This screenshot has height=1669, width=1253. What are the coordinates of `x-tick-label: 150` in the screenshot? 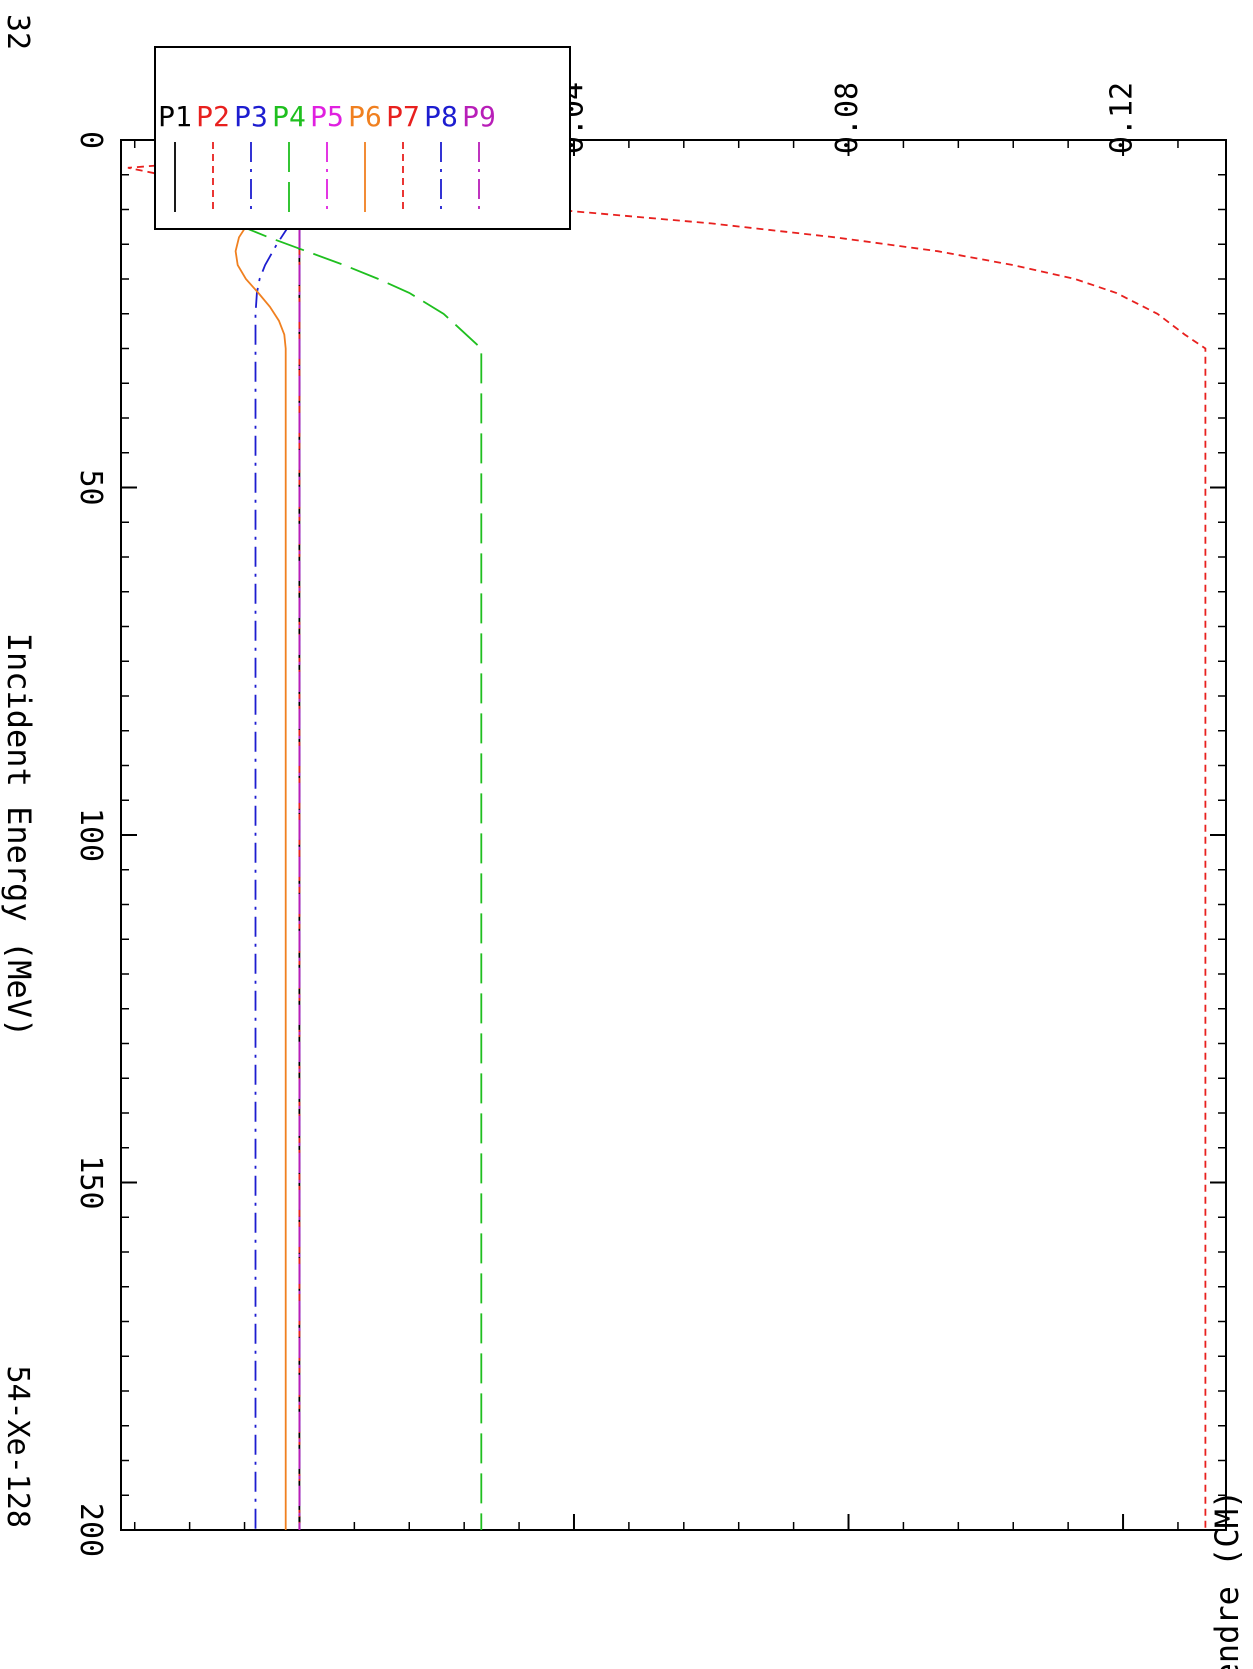 It's located at (90, 1182).